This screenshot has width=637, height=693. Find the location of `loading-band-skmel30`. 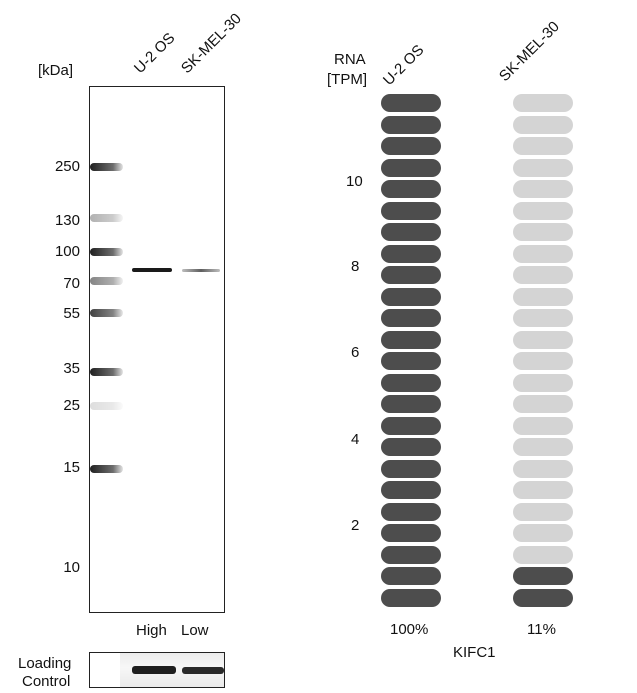

loading-band-skmel30 is located at coordinates (203, 670).